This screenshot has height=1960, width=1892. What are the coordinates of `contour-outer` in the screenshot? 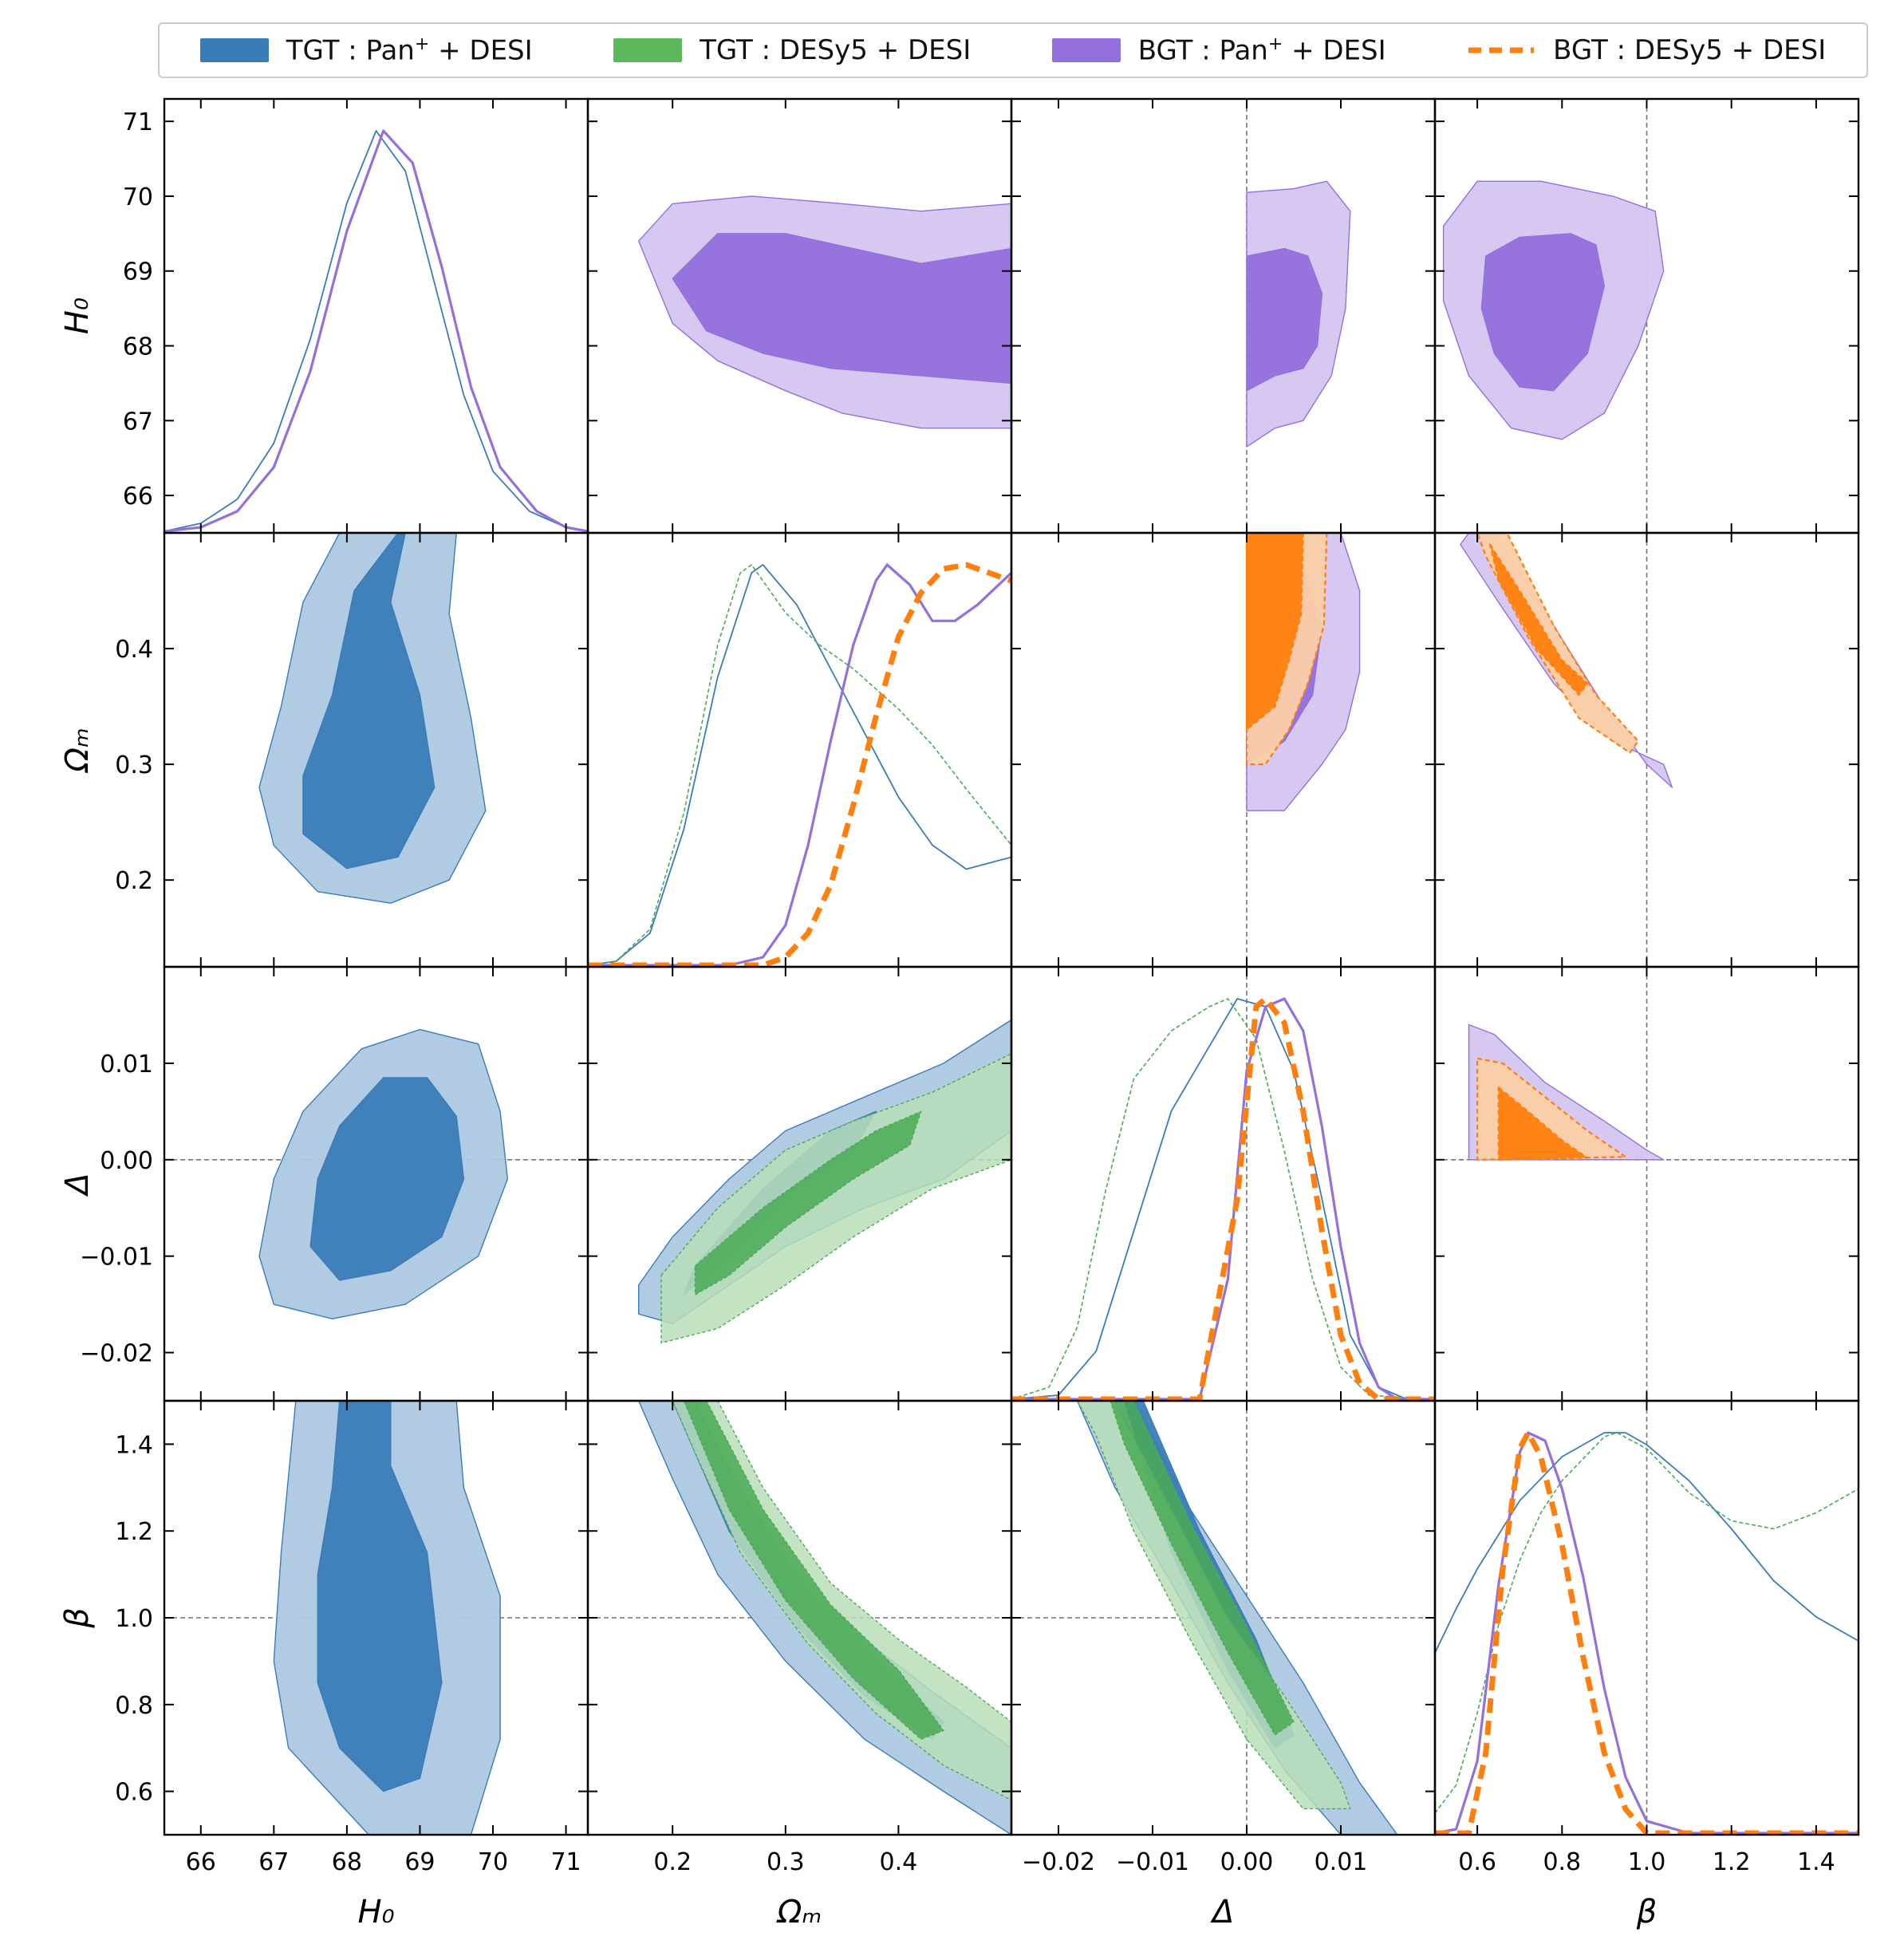 It's located at (835, 1198).